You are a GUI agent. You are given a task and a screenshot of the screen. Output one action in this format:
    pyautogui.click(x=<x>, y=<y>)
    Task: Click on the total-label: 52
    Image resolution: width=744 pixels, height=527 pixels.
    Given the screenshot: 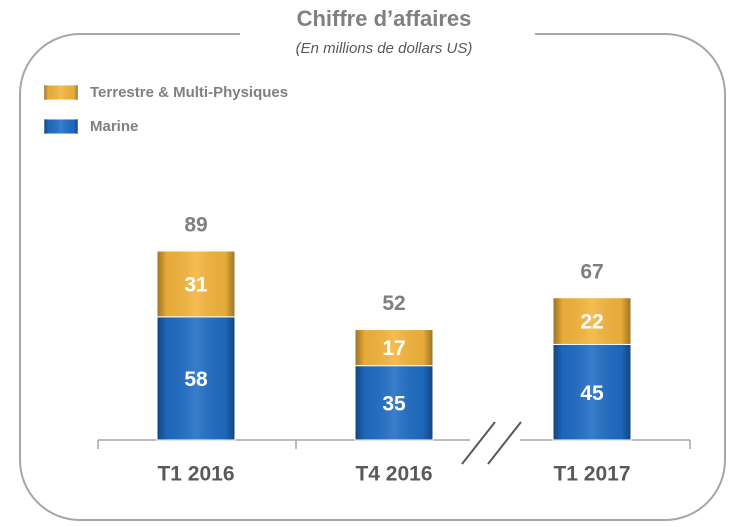 What is the action you would take?
    pyautogui.click(x=393, y=303)
    